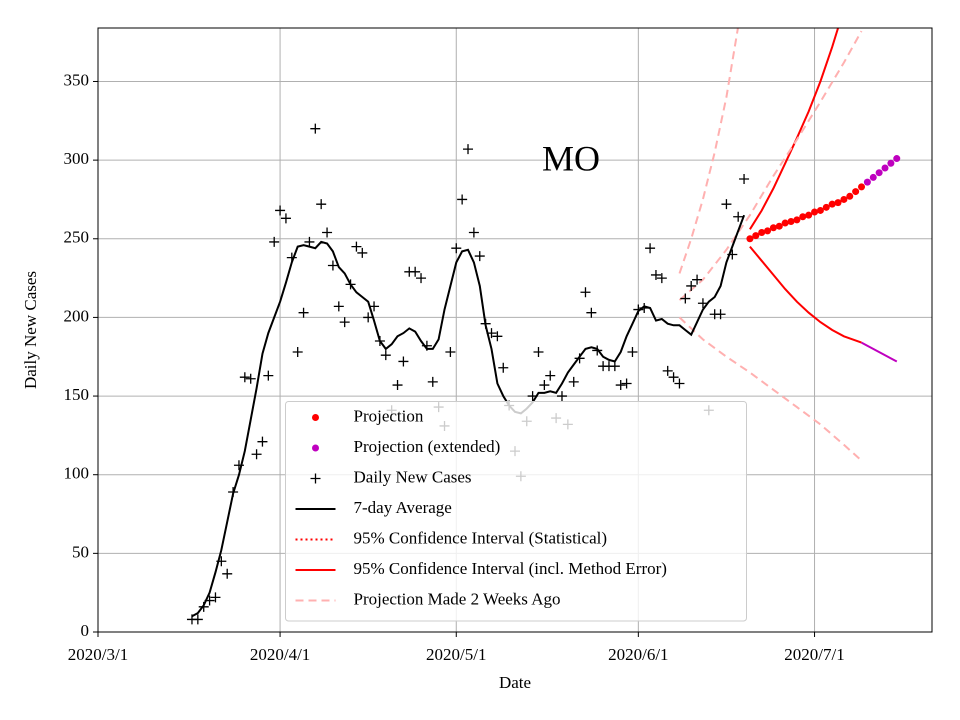  What do you see at coordinates (77, 394) in the screenshot?
I see `y-tick-label: 150` at bounding box center [77, 394].